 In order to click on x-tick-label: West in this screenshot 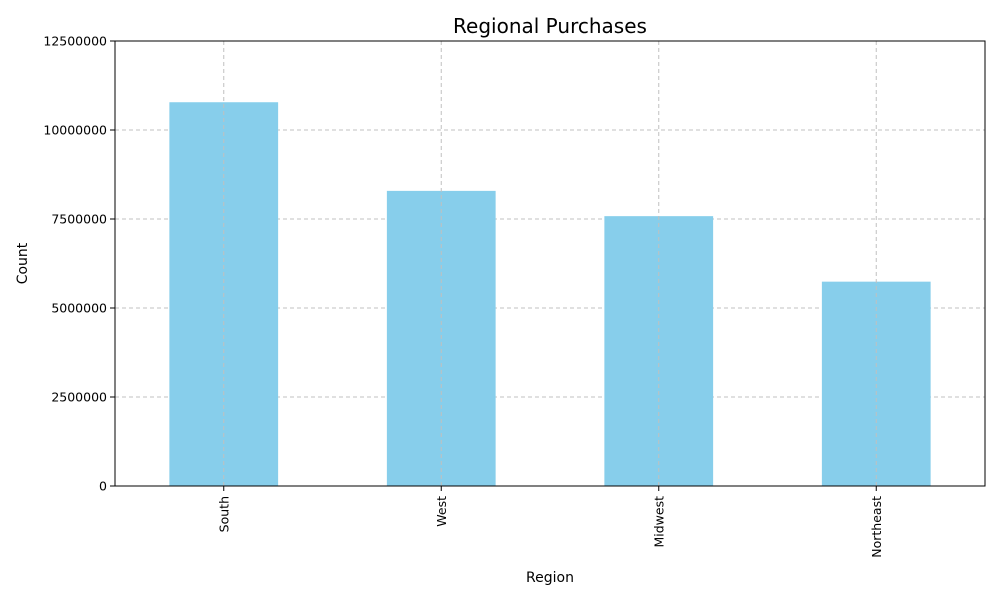, I will do `click(441, 511)`.